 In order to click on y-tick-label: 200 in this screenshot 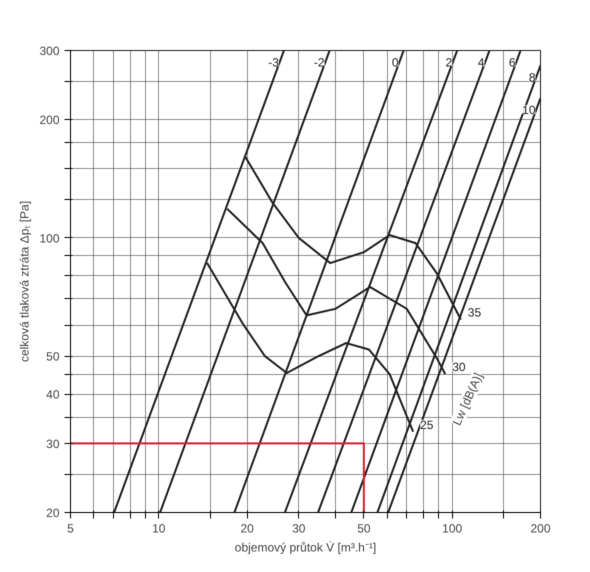, I will do `click(49, 120)`.